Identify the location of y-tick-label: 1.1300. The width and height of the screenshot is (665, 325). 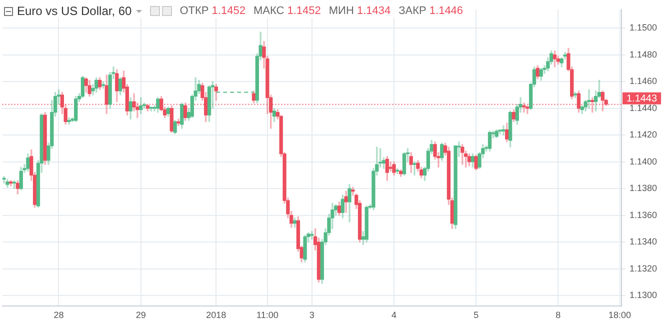
(643, 295).